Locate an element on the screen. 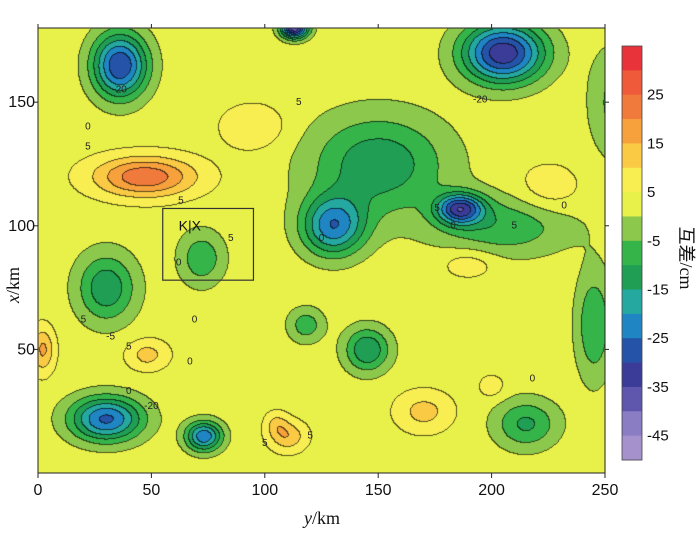  contour-label-17: 0 is located at coordinates (453, 225).